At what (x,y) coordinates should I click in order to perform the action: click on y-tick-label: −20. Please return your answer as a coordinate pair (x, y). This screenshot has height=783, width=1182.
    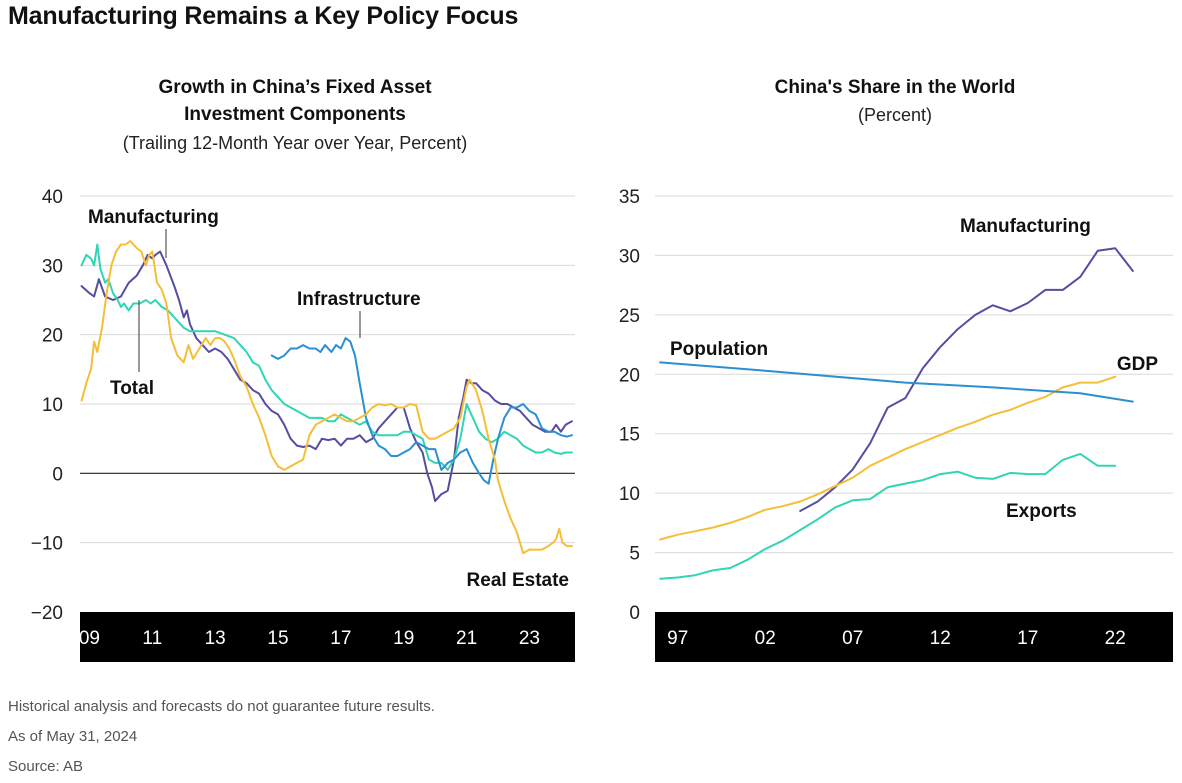
    Looking at the image, I should click on (47, 613).